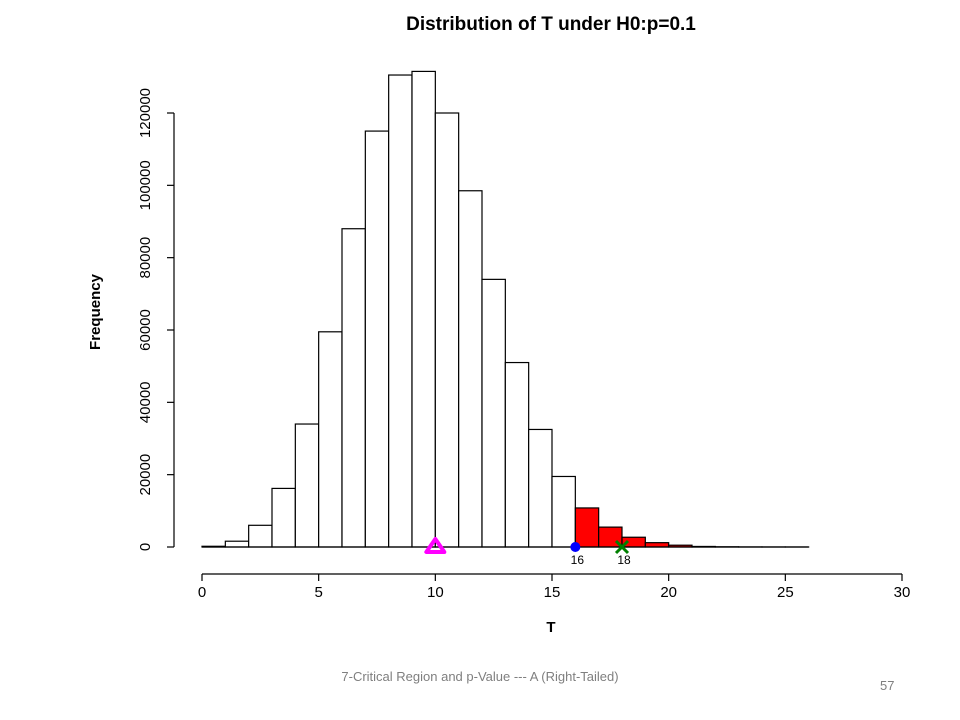 This screenshot has height=720, width=960. What do you see at coordinates (578, 560) in the screenshot?
I see `marker-label-16: 16` at bounding box center [578, 560].